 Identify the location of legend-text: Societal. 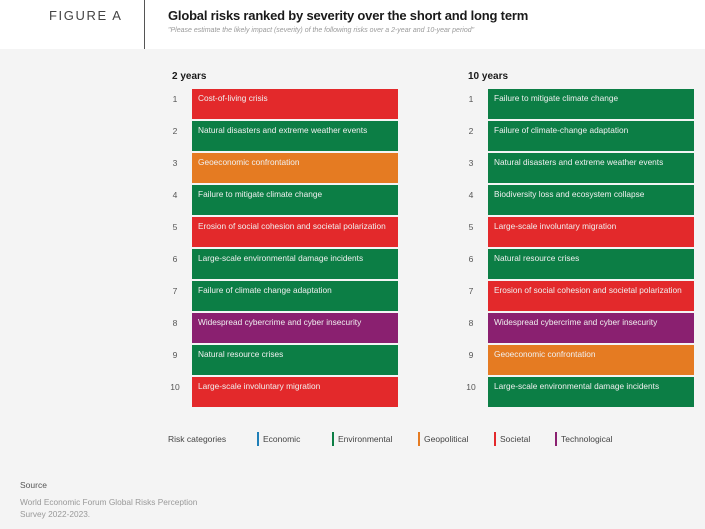
(515, 439).